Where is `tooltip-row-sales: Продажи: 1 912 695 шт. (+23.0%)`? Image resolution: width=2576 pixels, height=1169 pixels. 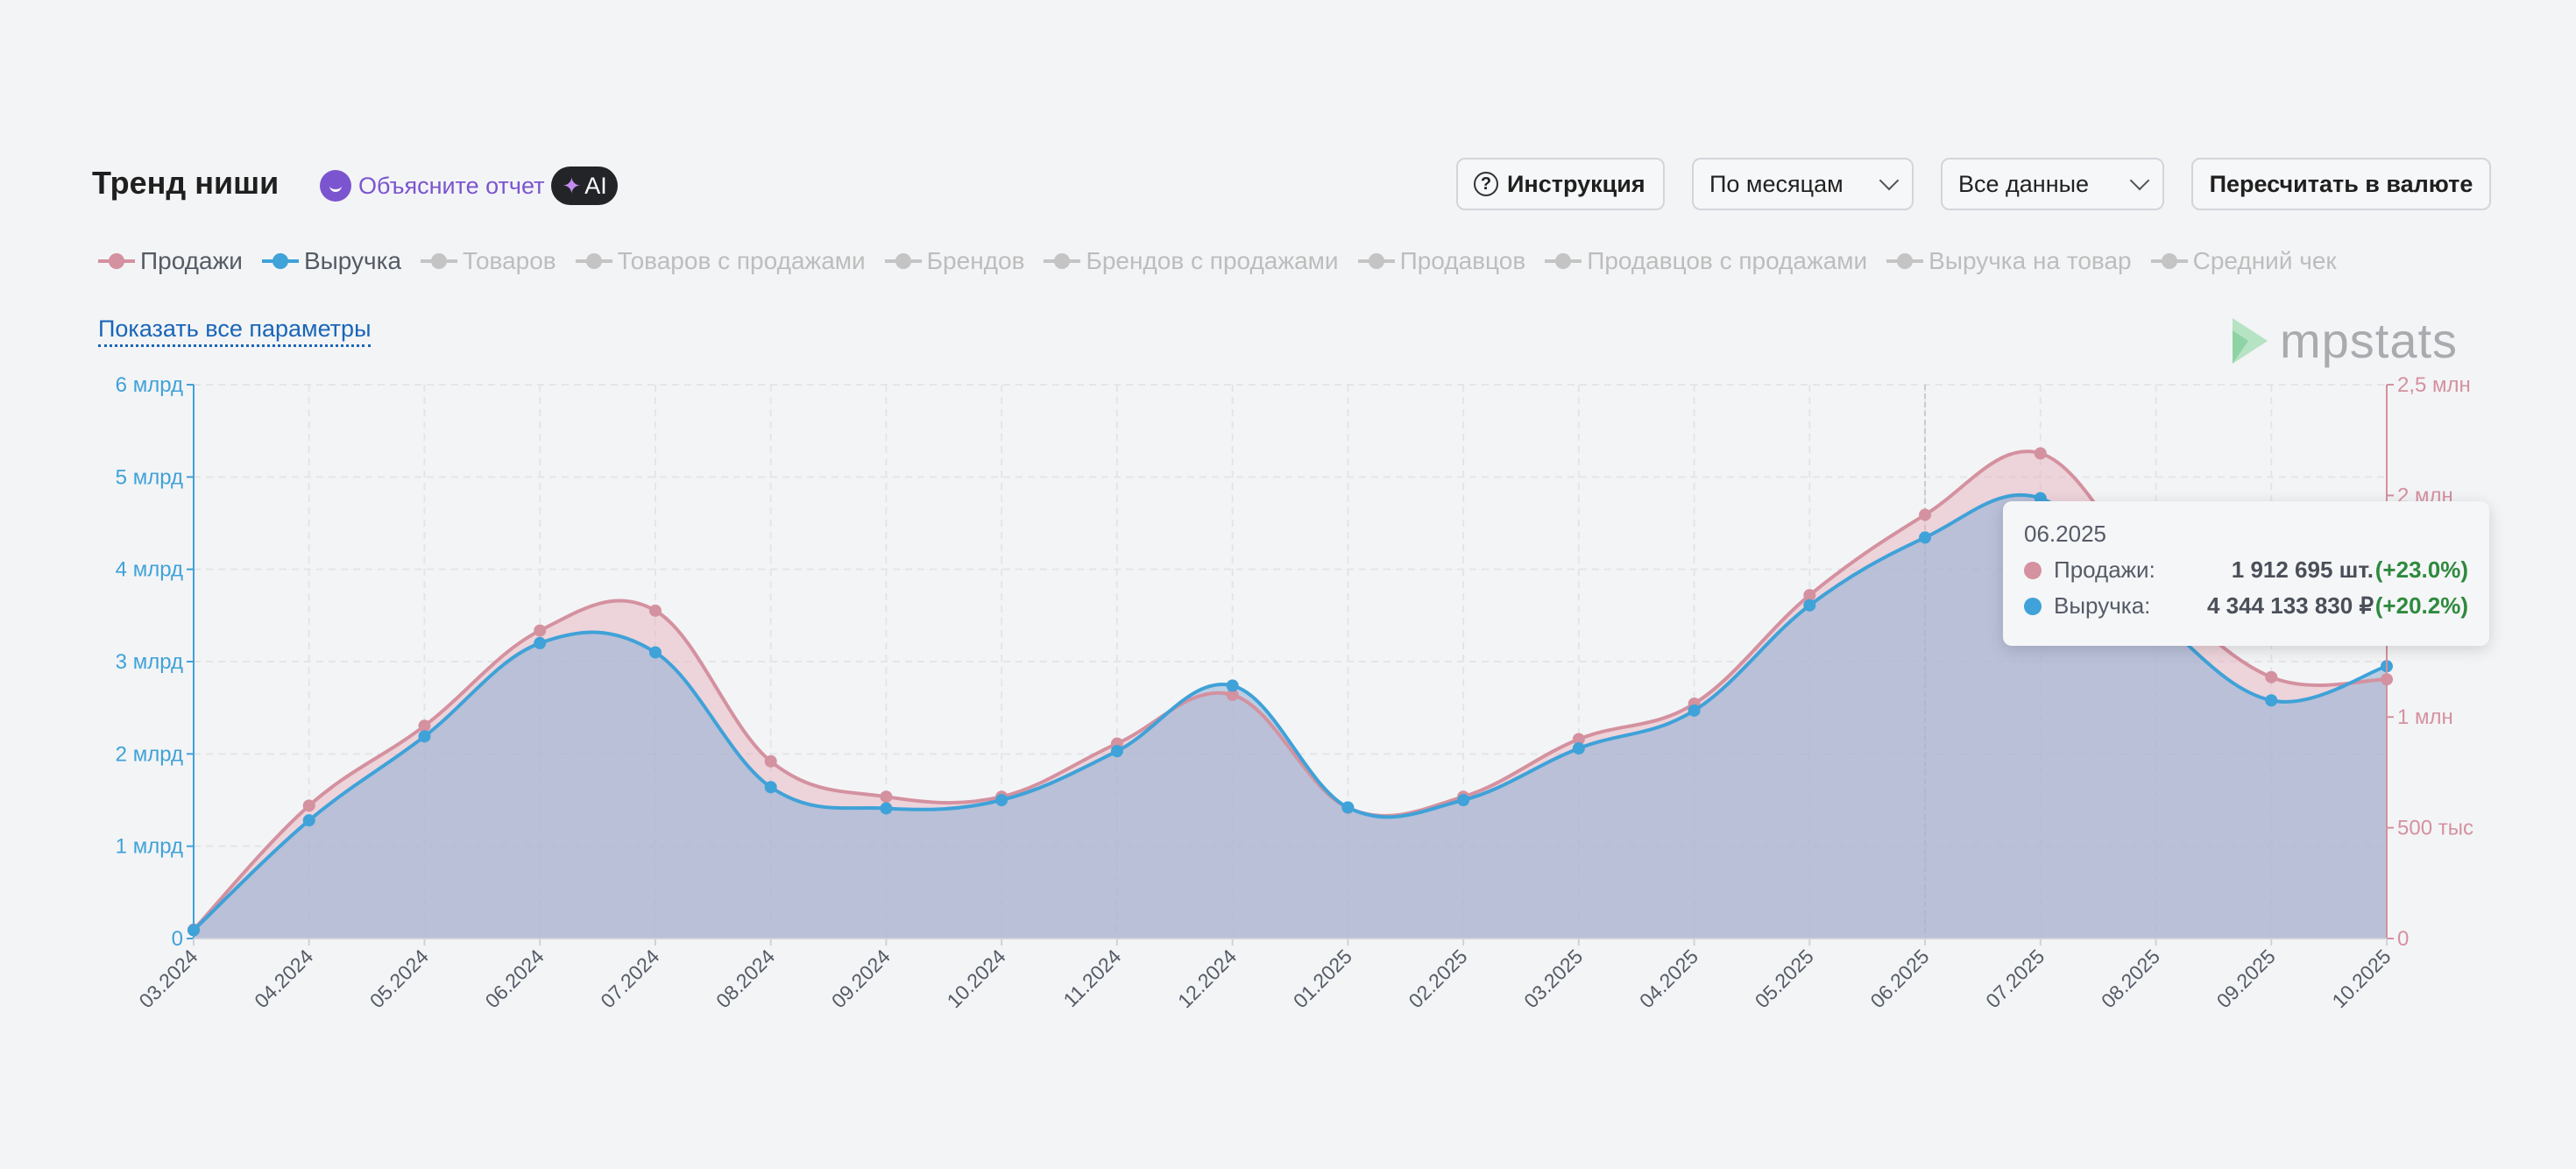
tooltip-row-sales: Продажи: 1 912 695 шт. (+23.0%) is located at coordinates (2246, 570).